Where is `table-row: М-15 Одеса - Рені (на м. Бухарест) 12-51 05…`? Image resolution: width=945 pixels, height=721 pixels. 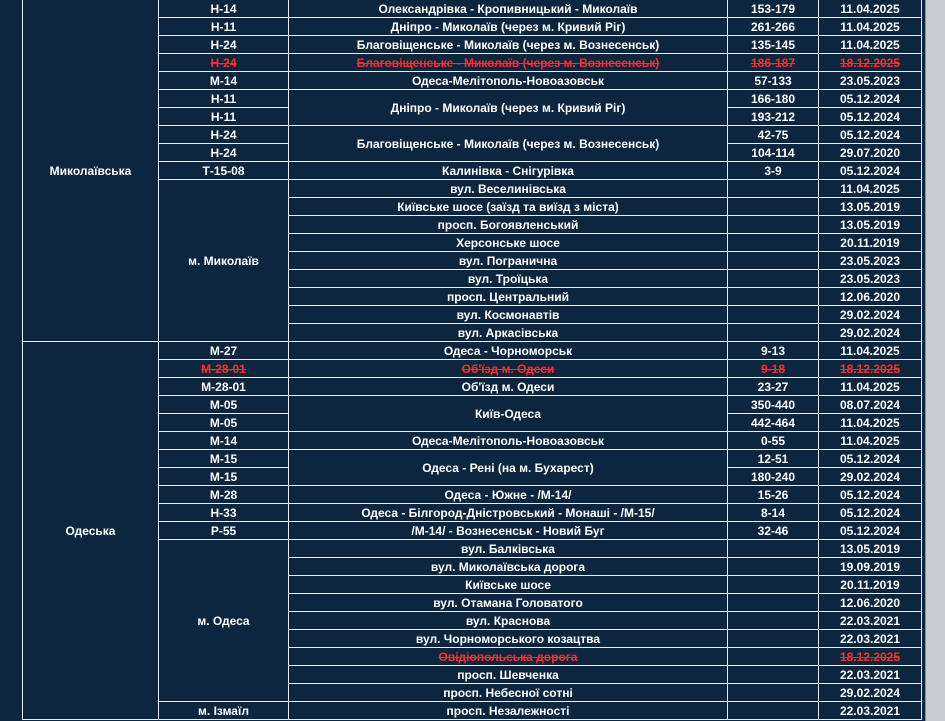
table-row: М-15 Одеса - Рені (на м. Бухарест) 12-51 05… is located at coordinates (472, 467).